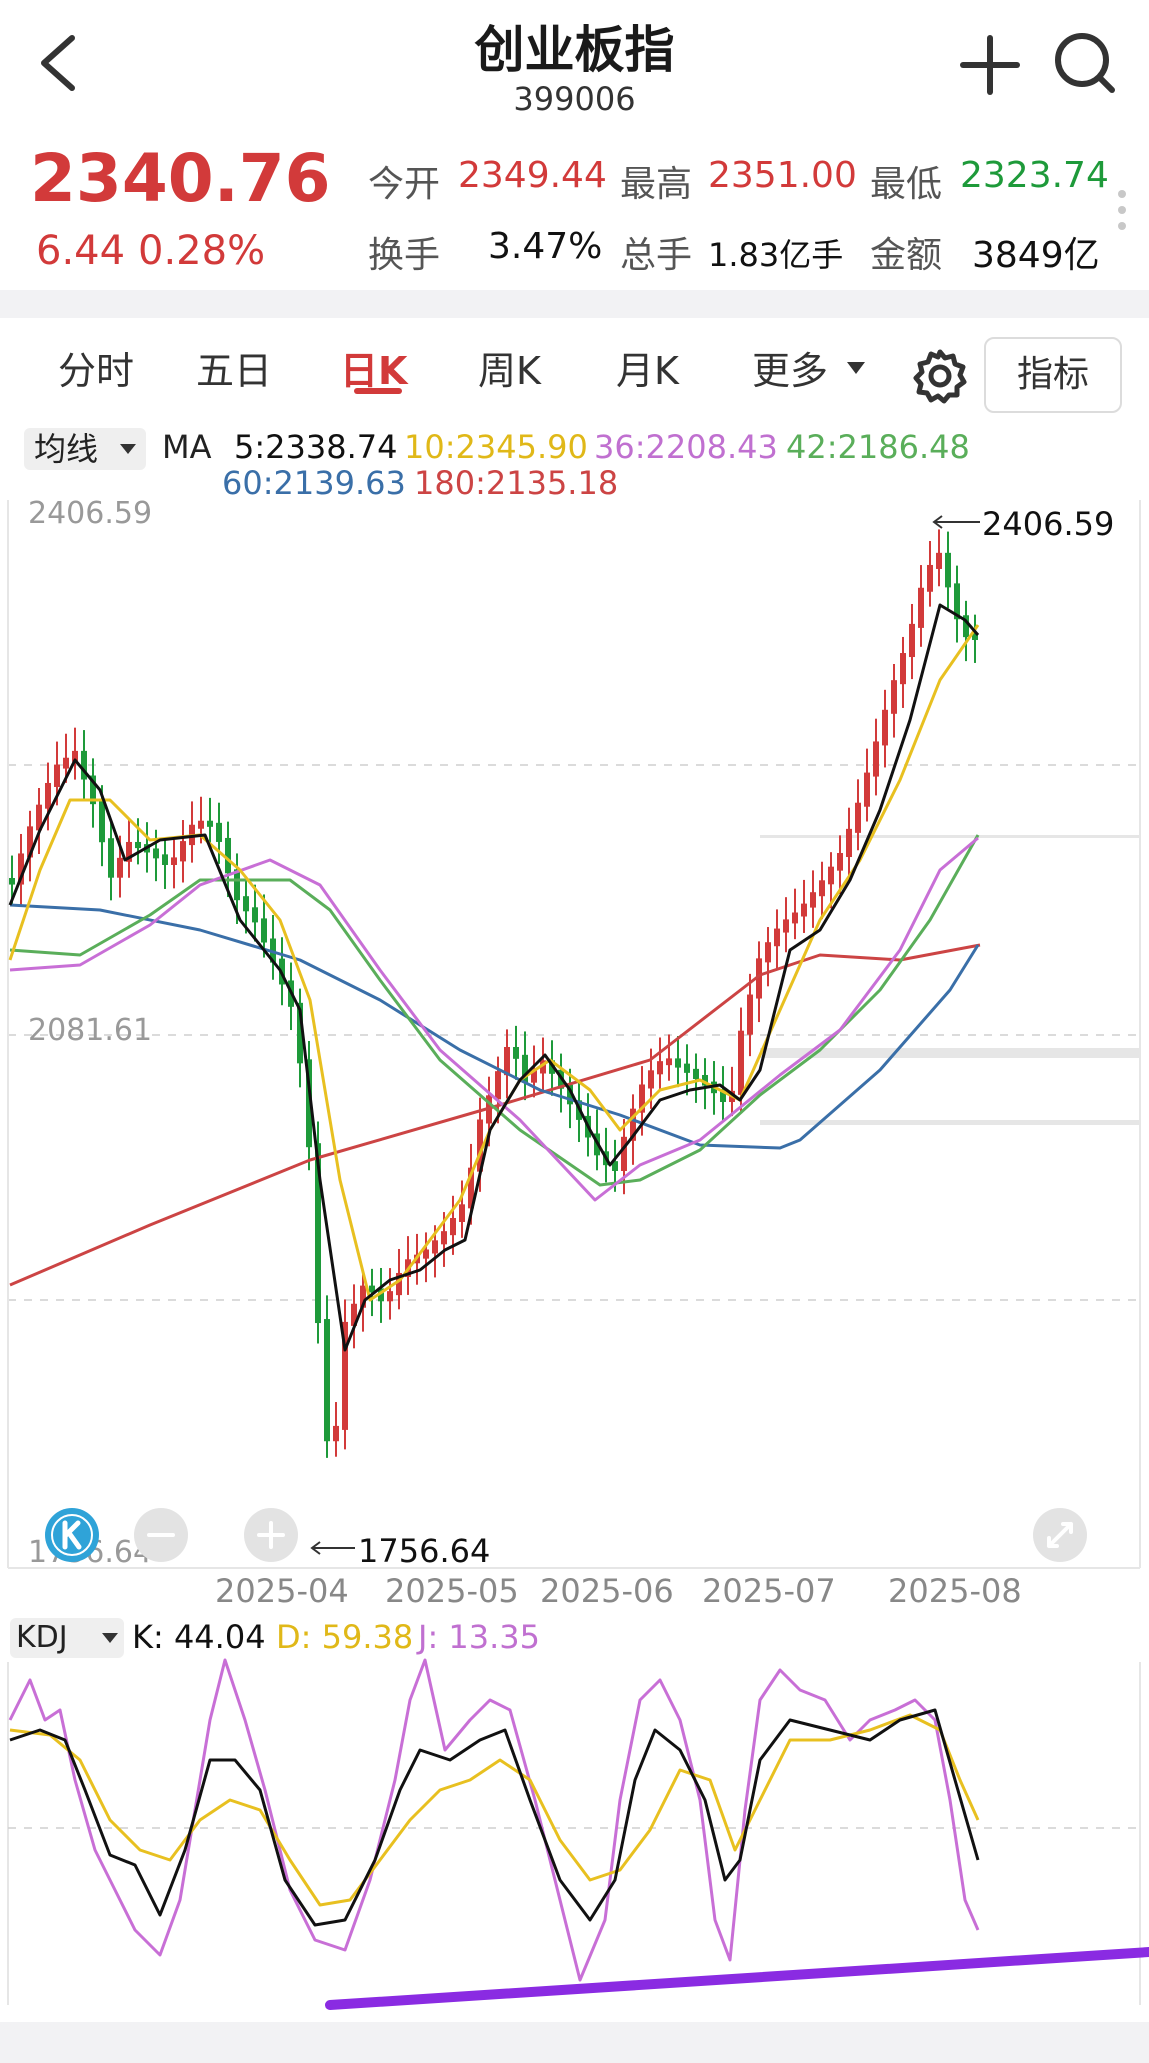 Image resolution: width=1149 pixels, height=2063 pixels. What do you see at coordinates (574, 304) in the screenshot?
I see `section-divider` at bounding box center [574, 304].